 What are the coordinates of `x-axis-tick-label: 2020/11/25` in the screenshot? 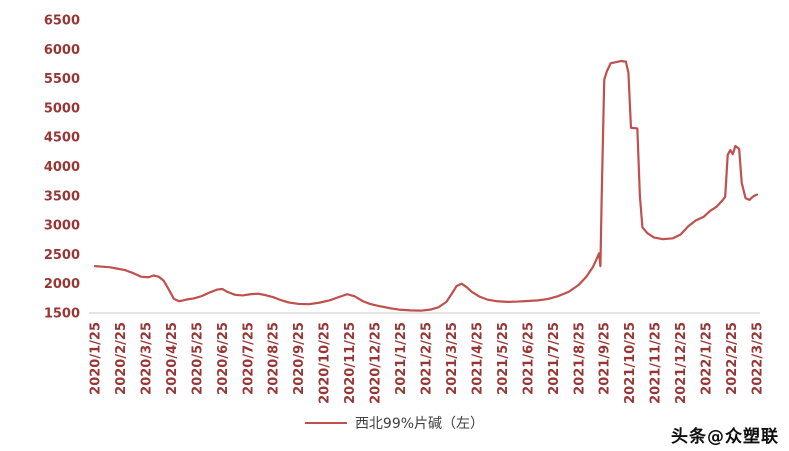 It's located at (350, 363).